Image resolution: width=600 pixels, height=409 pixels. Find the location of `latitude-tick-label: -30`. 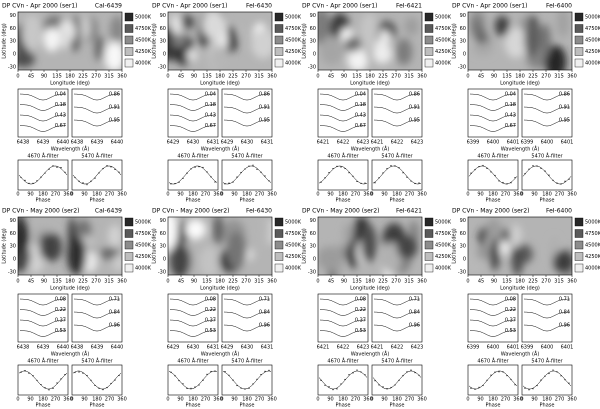

latitude-tick-label: -30 is located at coordinates (12, 273).